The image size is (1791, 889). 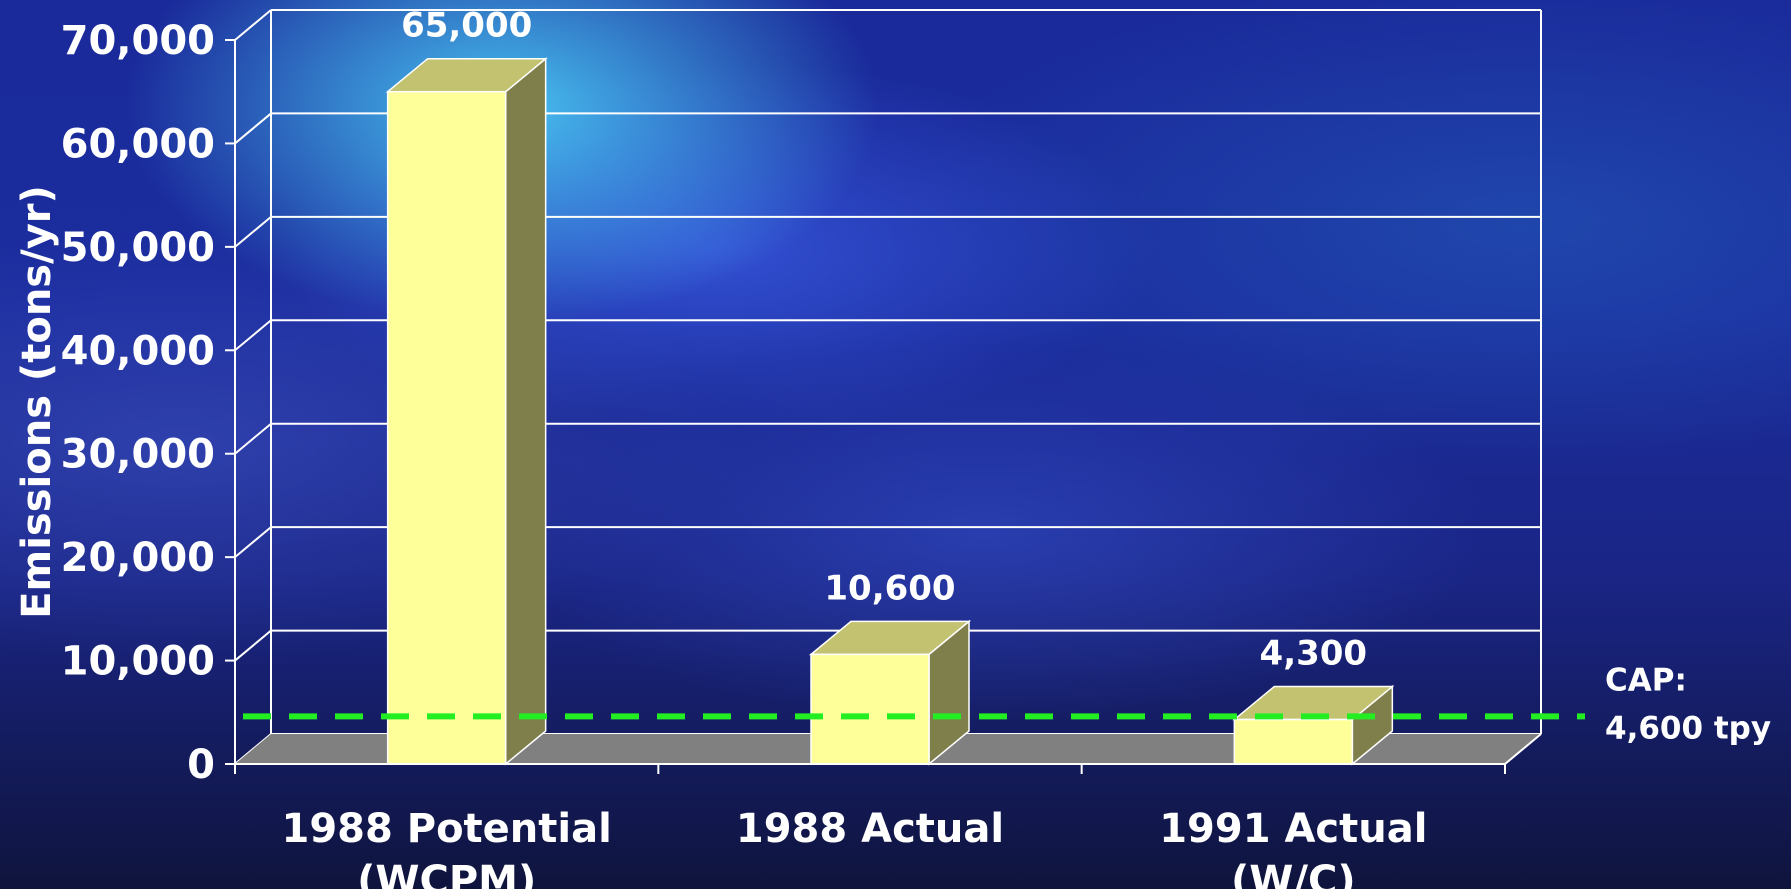 What do you see at coordinates (466, 26) in the screenshot?
I see `data-label: 65,000` at bounding box center [466, 26].